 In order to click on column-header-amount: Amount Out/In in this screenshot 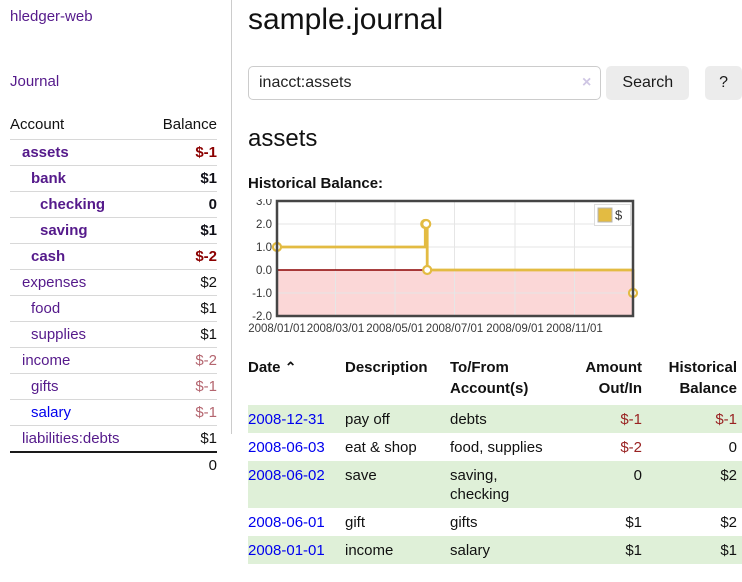, I will do `click(613, 378)`.